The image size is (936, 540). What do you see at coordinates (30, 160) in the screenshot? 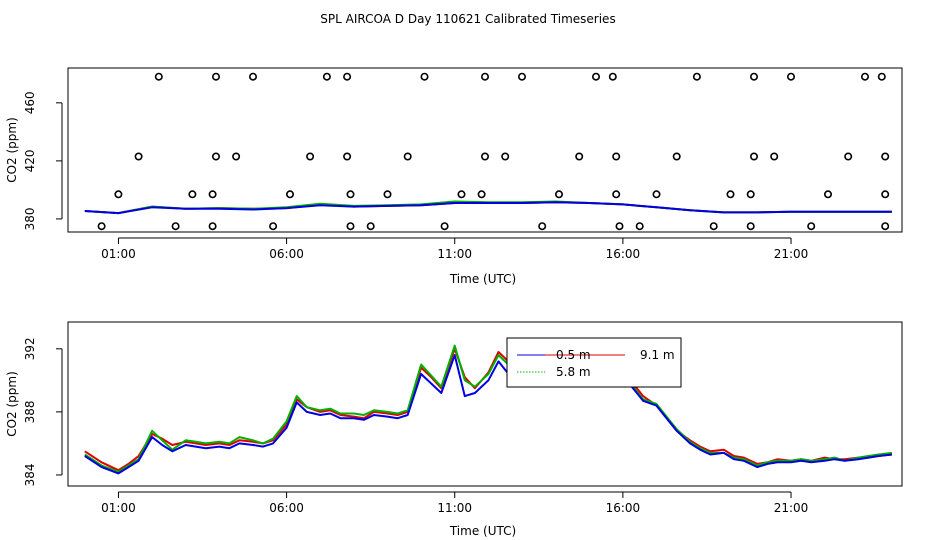
I see `top-y-tick-label: 420` at bounding box center [30, 160].